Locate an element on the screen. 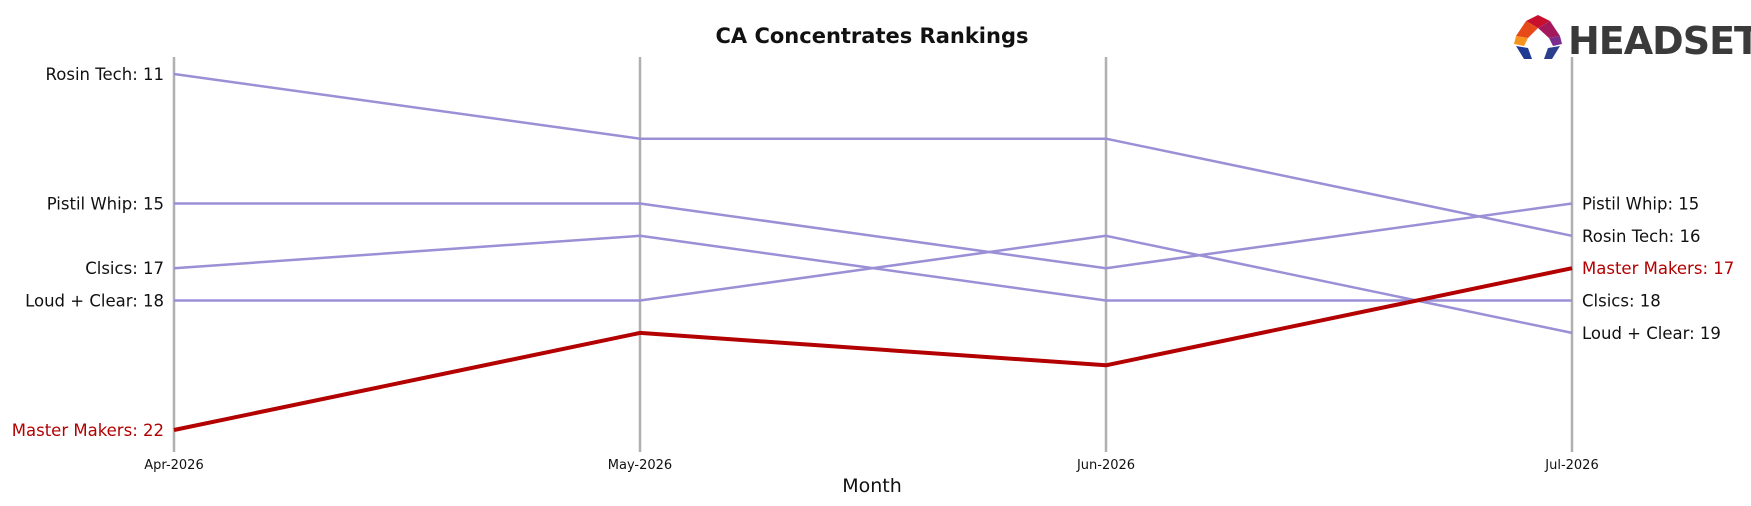  end-label-loud-clear: Loud + Clear: 19 is located at coordinates (1651, 333).